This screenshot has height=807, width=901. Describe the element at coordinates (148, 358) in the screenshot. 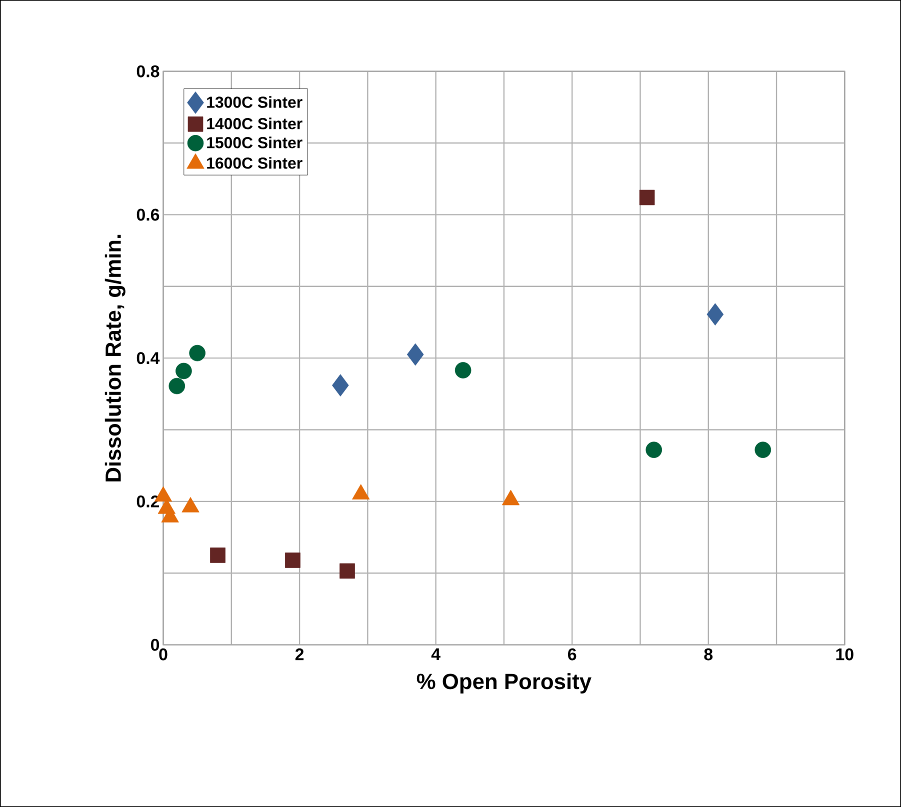

I see `y-tick-label: 0.4` at that location.